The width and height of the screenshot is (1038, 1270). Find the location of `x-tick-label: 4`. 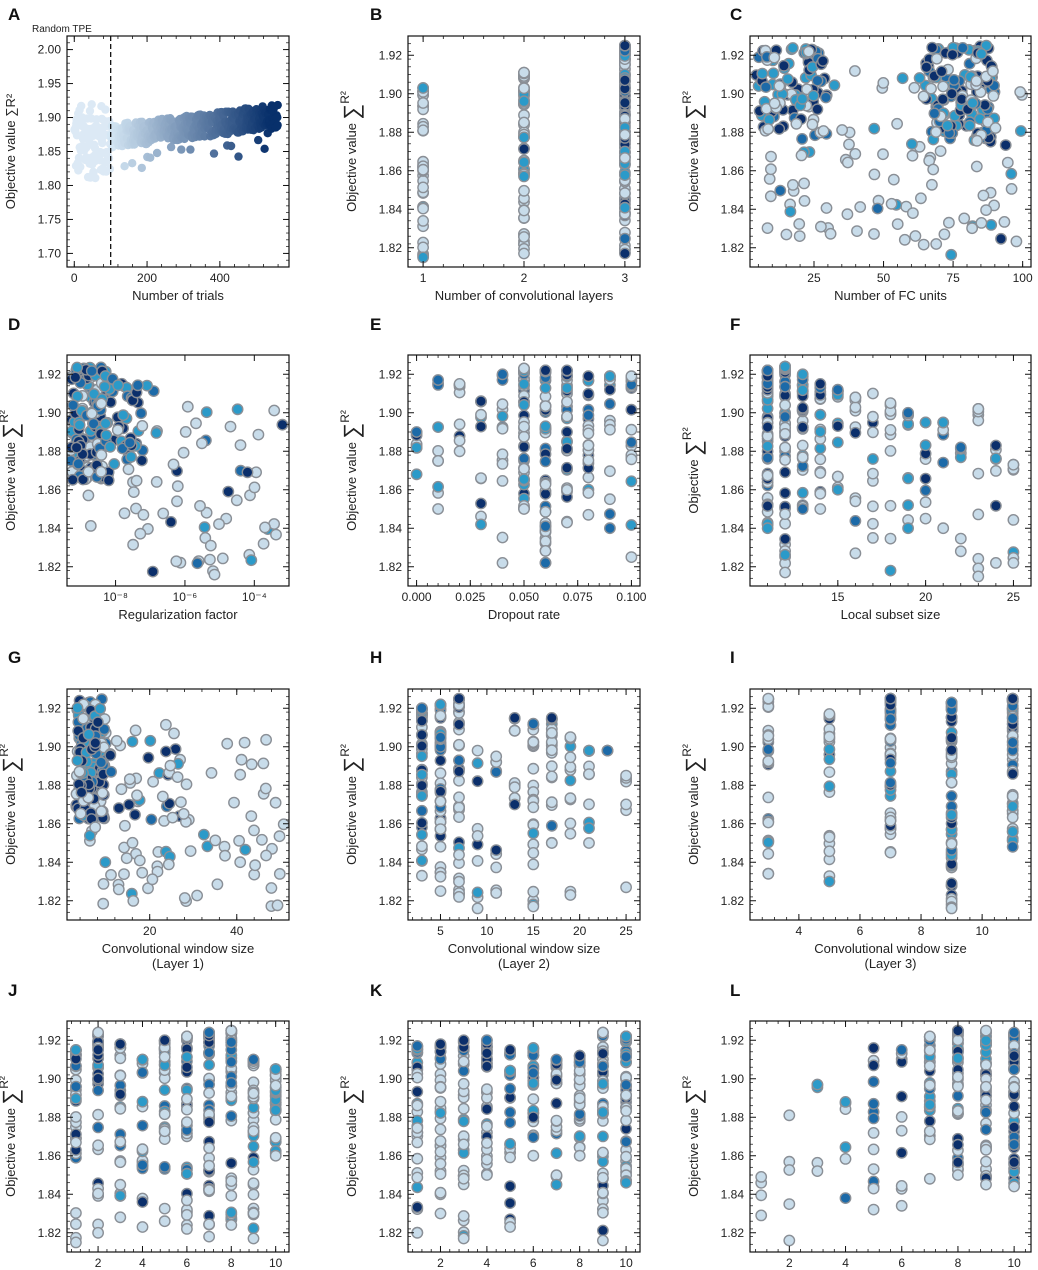

x-tick-label: 4 is located at coordinates (142, 1263).